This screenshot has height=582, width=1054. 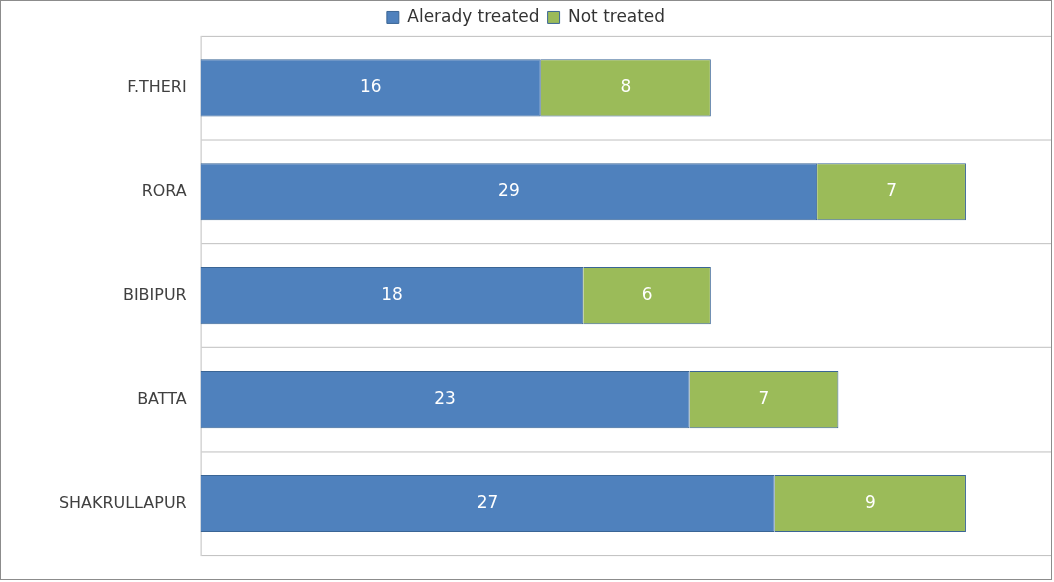 What do you see at coordinates (370, 86) in the screenshot?
I see `data-label: 16` at bounding box center [370, 86].